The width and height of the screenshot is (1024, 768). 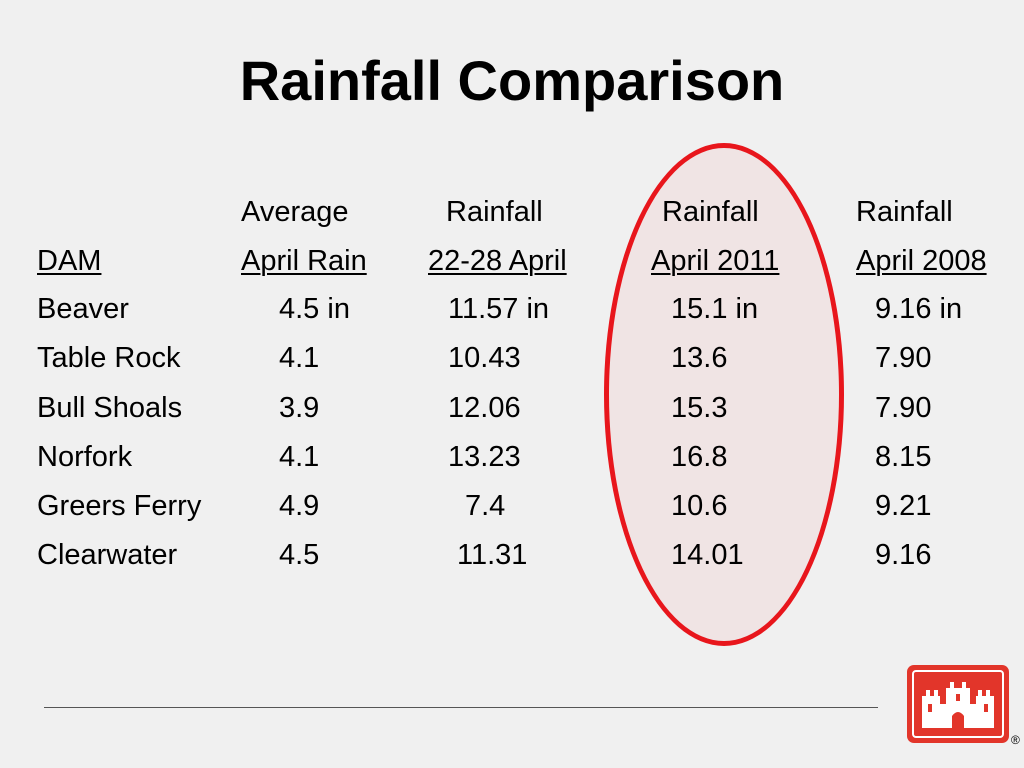 I want to click on row-dam-name: Bull Shoals, so click(x=110, y=408).